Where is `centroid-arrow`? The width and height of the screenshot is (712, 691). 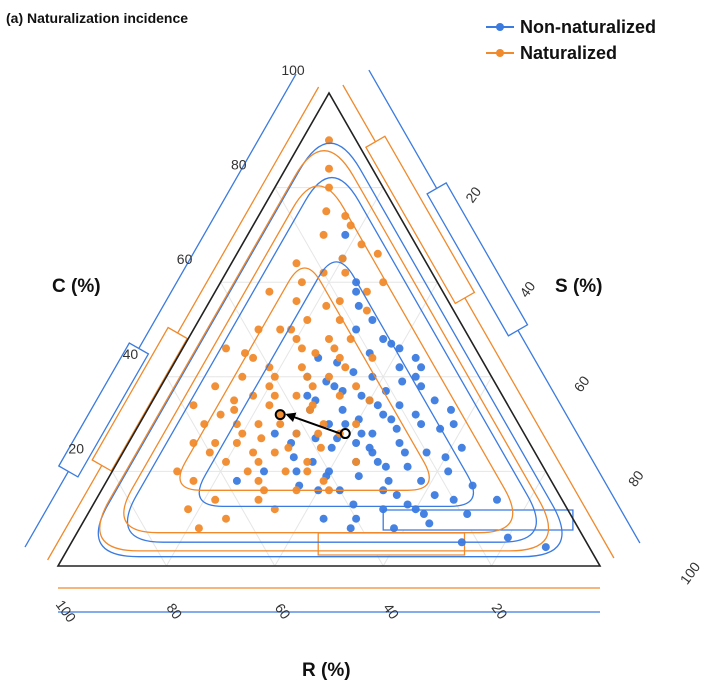
centroid-arrow is located at coordinates (313, 423).